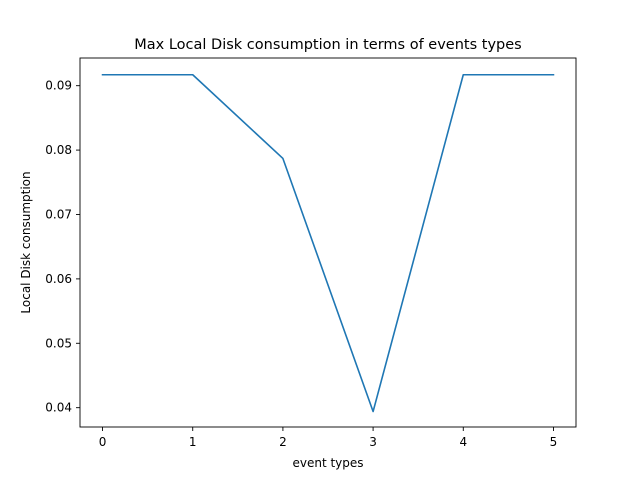 Image resolution: width=640 pixels, height=480 pixels. Describe the element at coordinates (373, 442) in the screenshot. I see `x-tick-label: 3` at that location.